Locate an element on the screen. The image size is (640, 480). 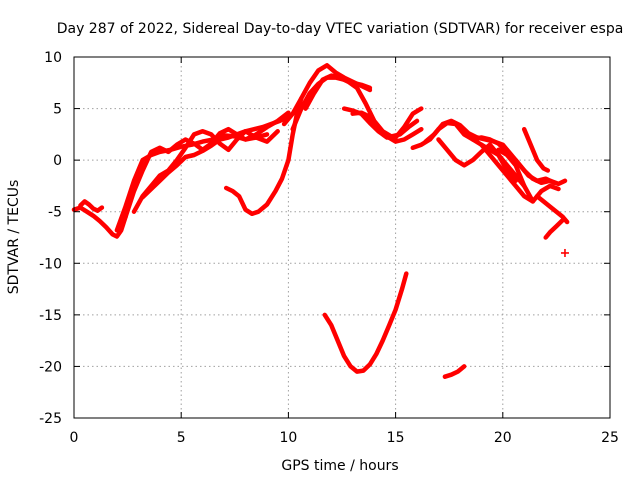
y-tick-label: -15 is located at coordinates (50, 316).